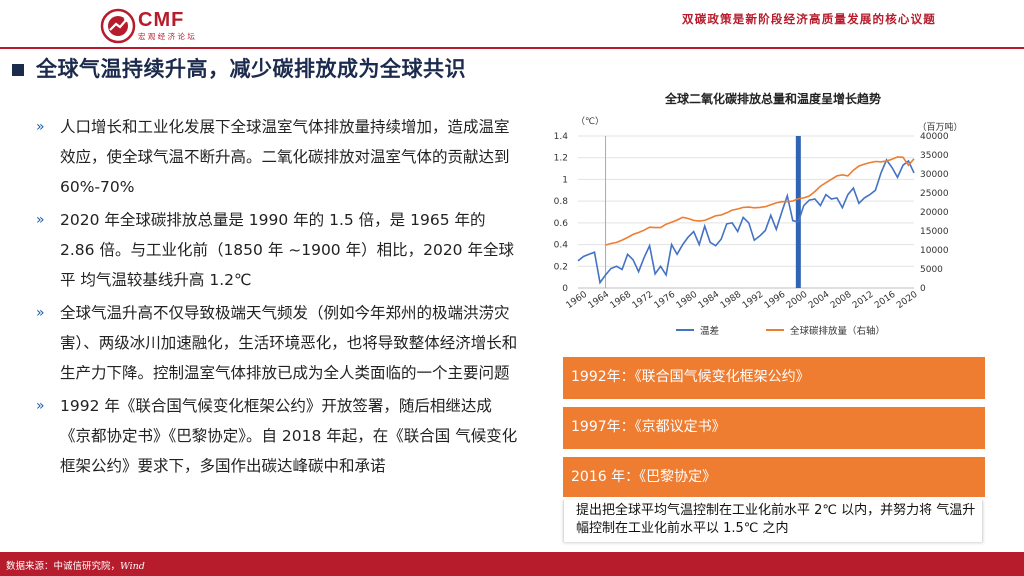 The image size is (1024, 576). What do you see at coordinates (931, 270) in the screenshot?
I see `y-right-tick-label: 5000` at bounding box center [931, 270].